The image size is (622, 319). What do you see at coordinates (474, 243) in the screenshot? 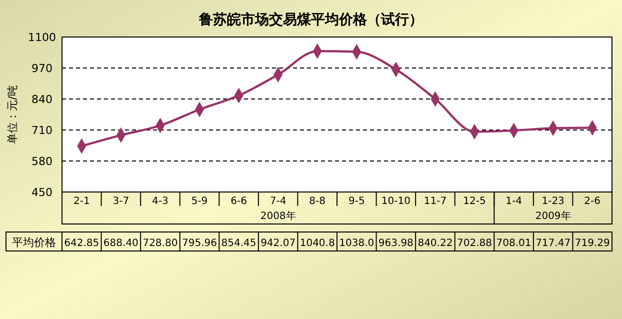
I see `data-label: 702.88` at bounding box center [474, 243].